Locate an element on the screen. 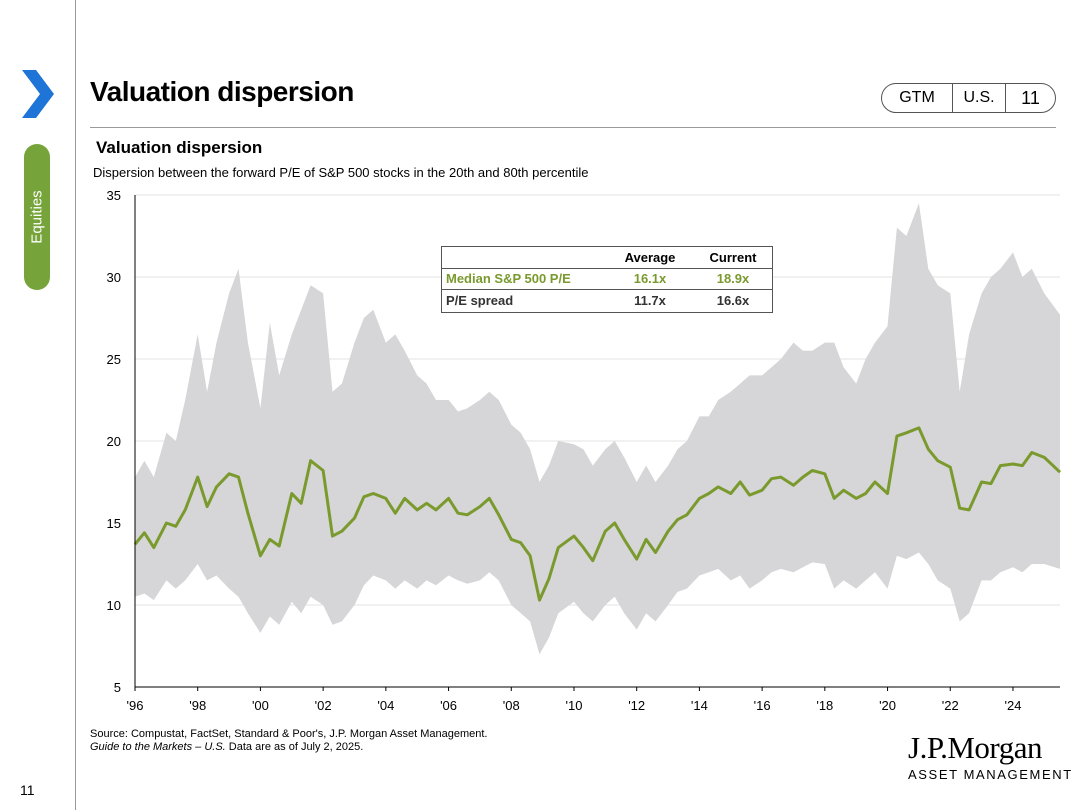 The image size is (1080, 810). legend-current: 16.6x is located at coordinates (733, 300).